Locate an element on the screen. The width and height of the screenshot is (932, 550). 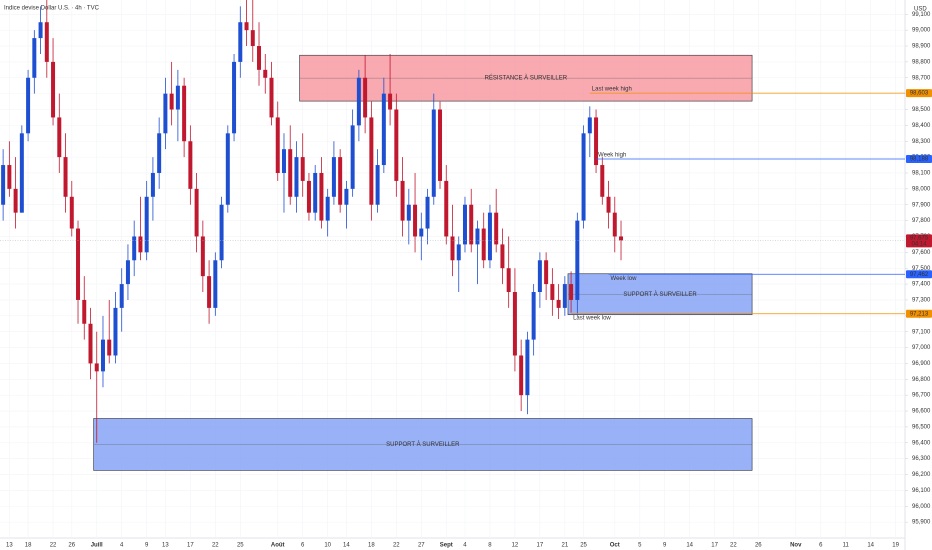
y-tick-label: 97,600 is located at coordinates (921, 253).